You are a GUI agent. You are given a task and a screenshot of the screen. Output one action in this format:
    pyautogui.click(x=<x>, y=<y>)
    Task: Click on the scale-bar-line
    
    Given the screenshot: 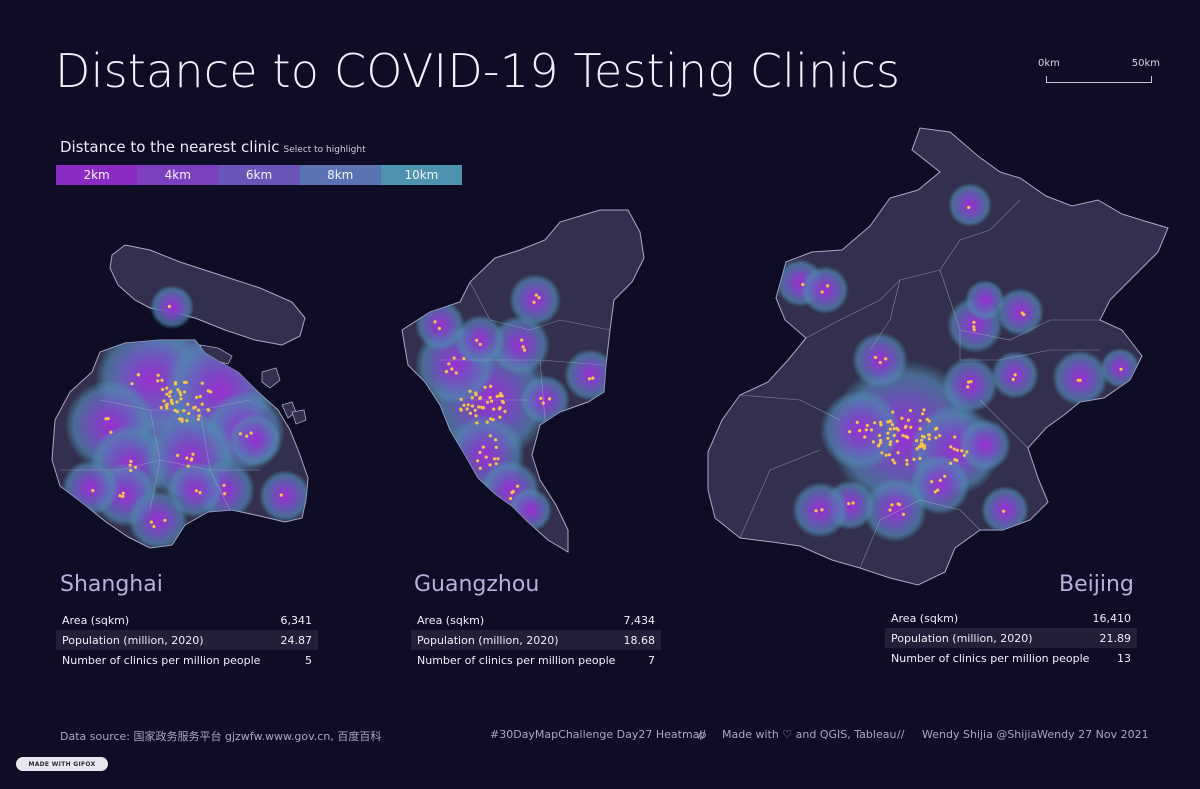 What is the action you would take?
    pyautogui.click(x=1099, y=79)
    